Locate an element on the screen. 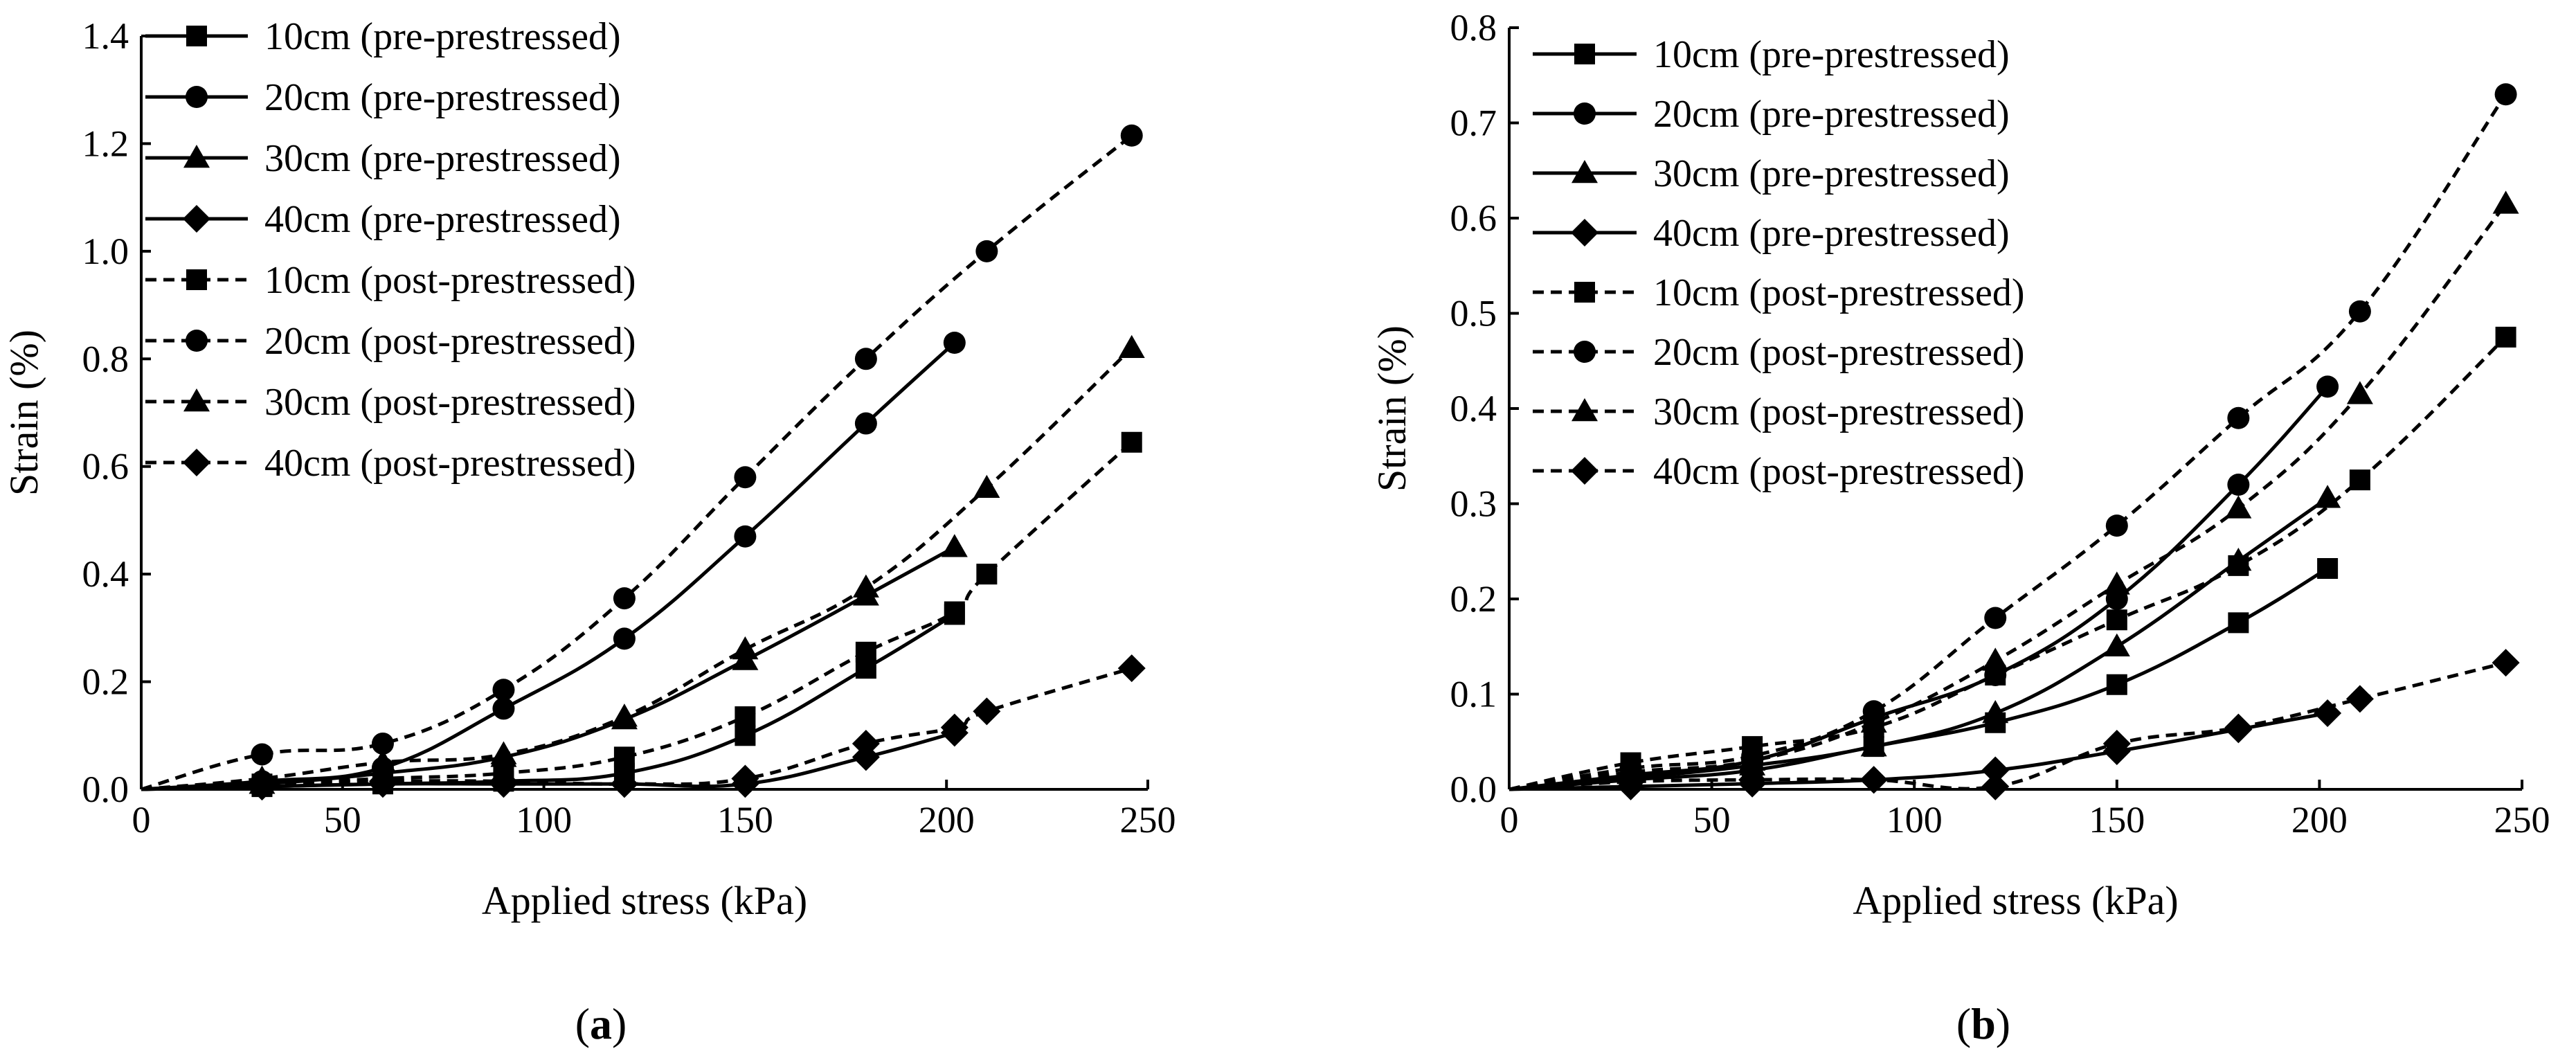 Image resolution: width=2576 pixels, height=1058 pixels. legend-entry: 10cm (post-prestressed) is located at coordinates (1779, 292).